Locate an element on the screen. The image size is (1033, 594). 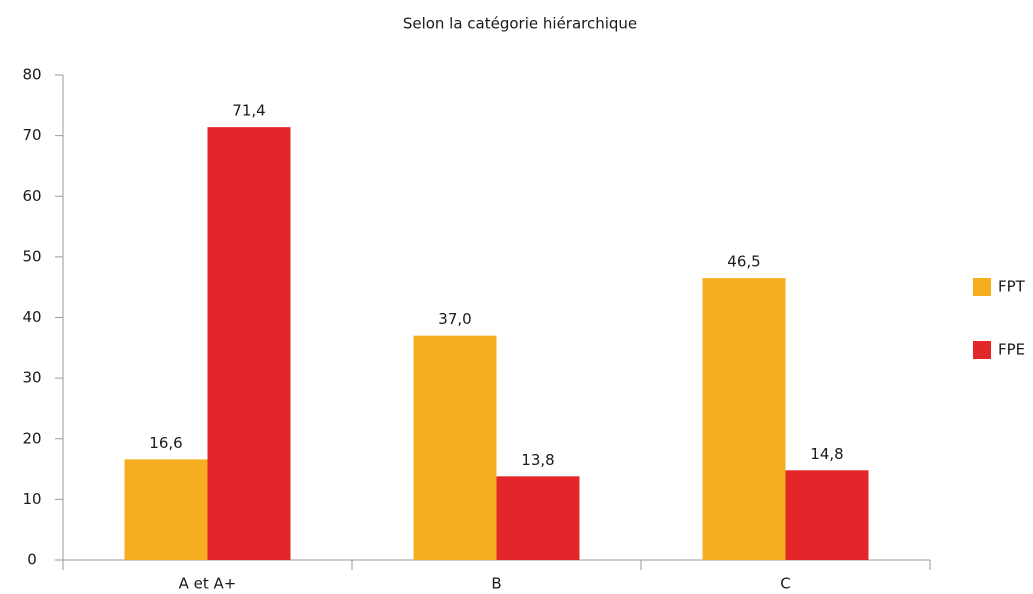
y-tick-label: 70 is located at coordinates (31, 135).